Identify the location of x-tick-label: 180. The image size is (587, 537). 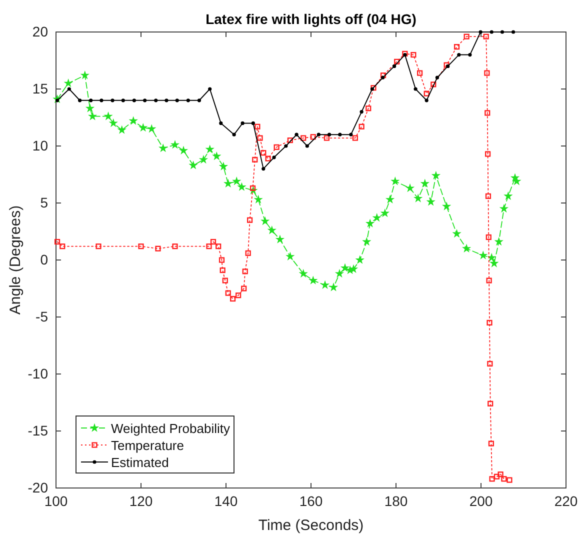
(396, 500).